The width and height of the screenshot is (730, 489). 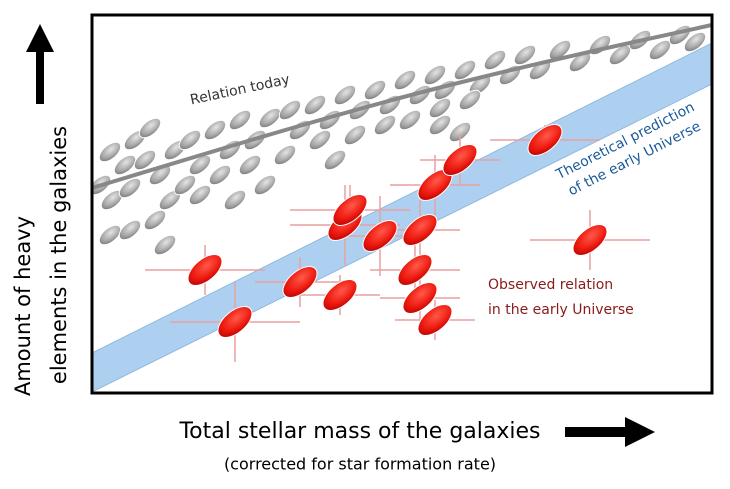 I want to click on x-axis-sublabel: (corrected for star formation rate), so click(x=360, y=464).